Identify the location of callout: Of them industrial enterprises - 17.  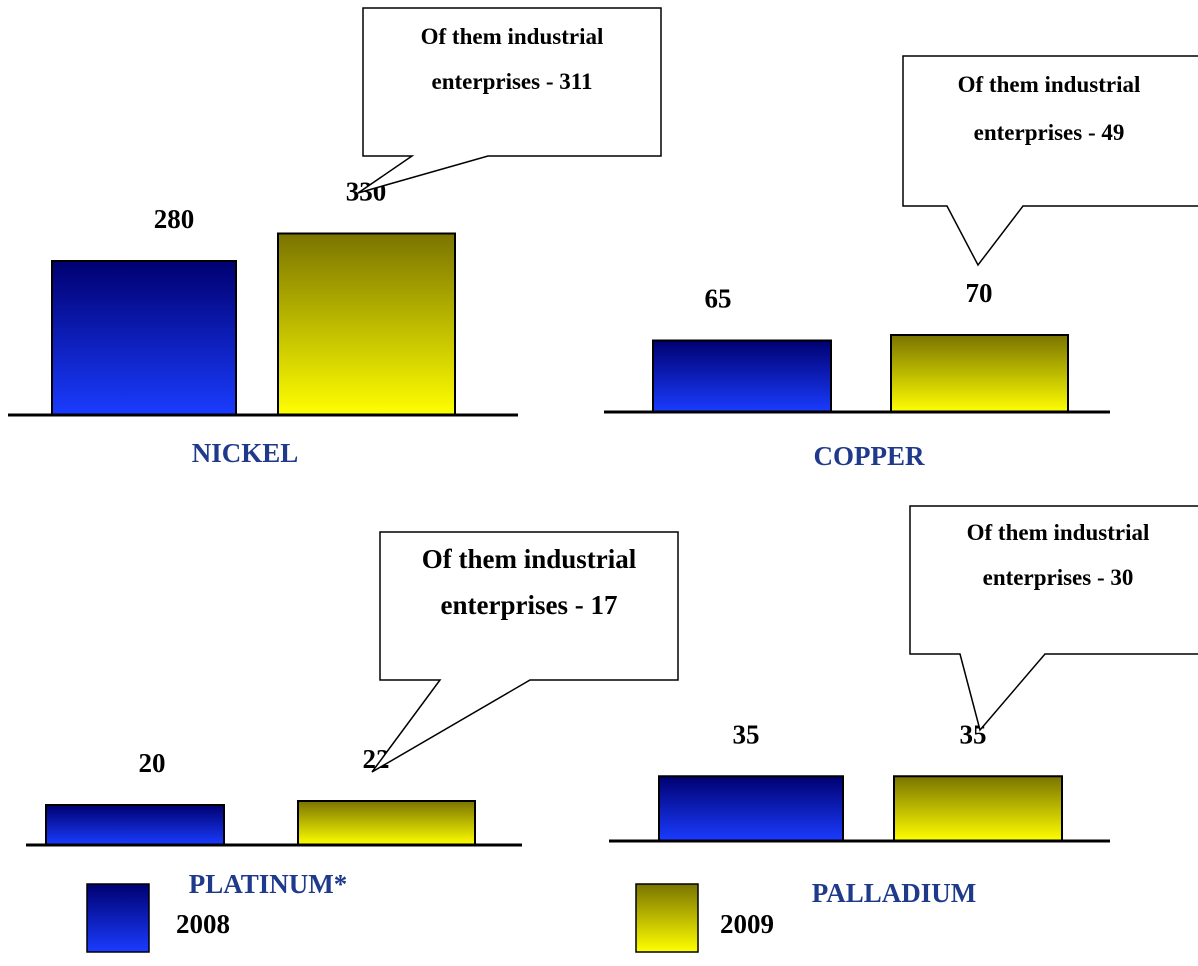
(525, 652).